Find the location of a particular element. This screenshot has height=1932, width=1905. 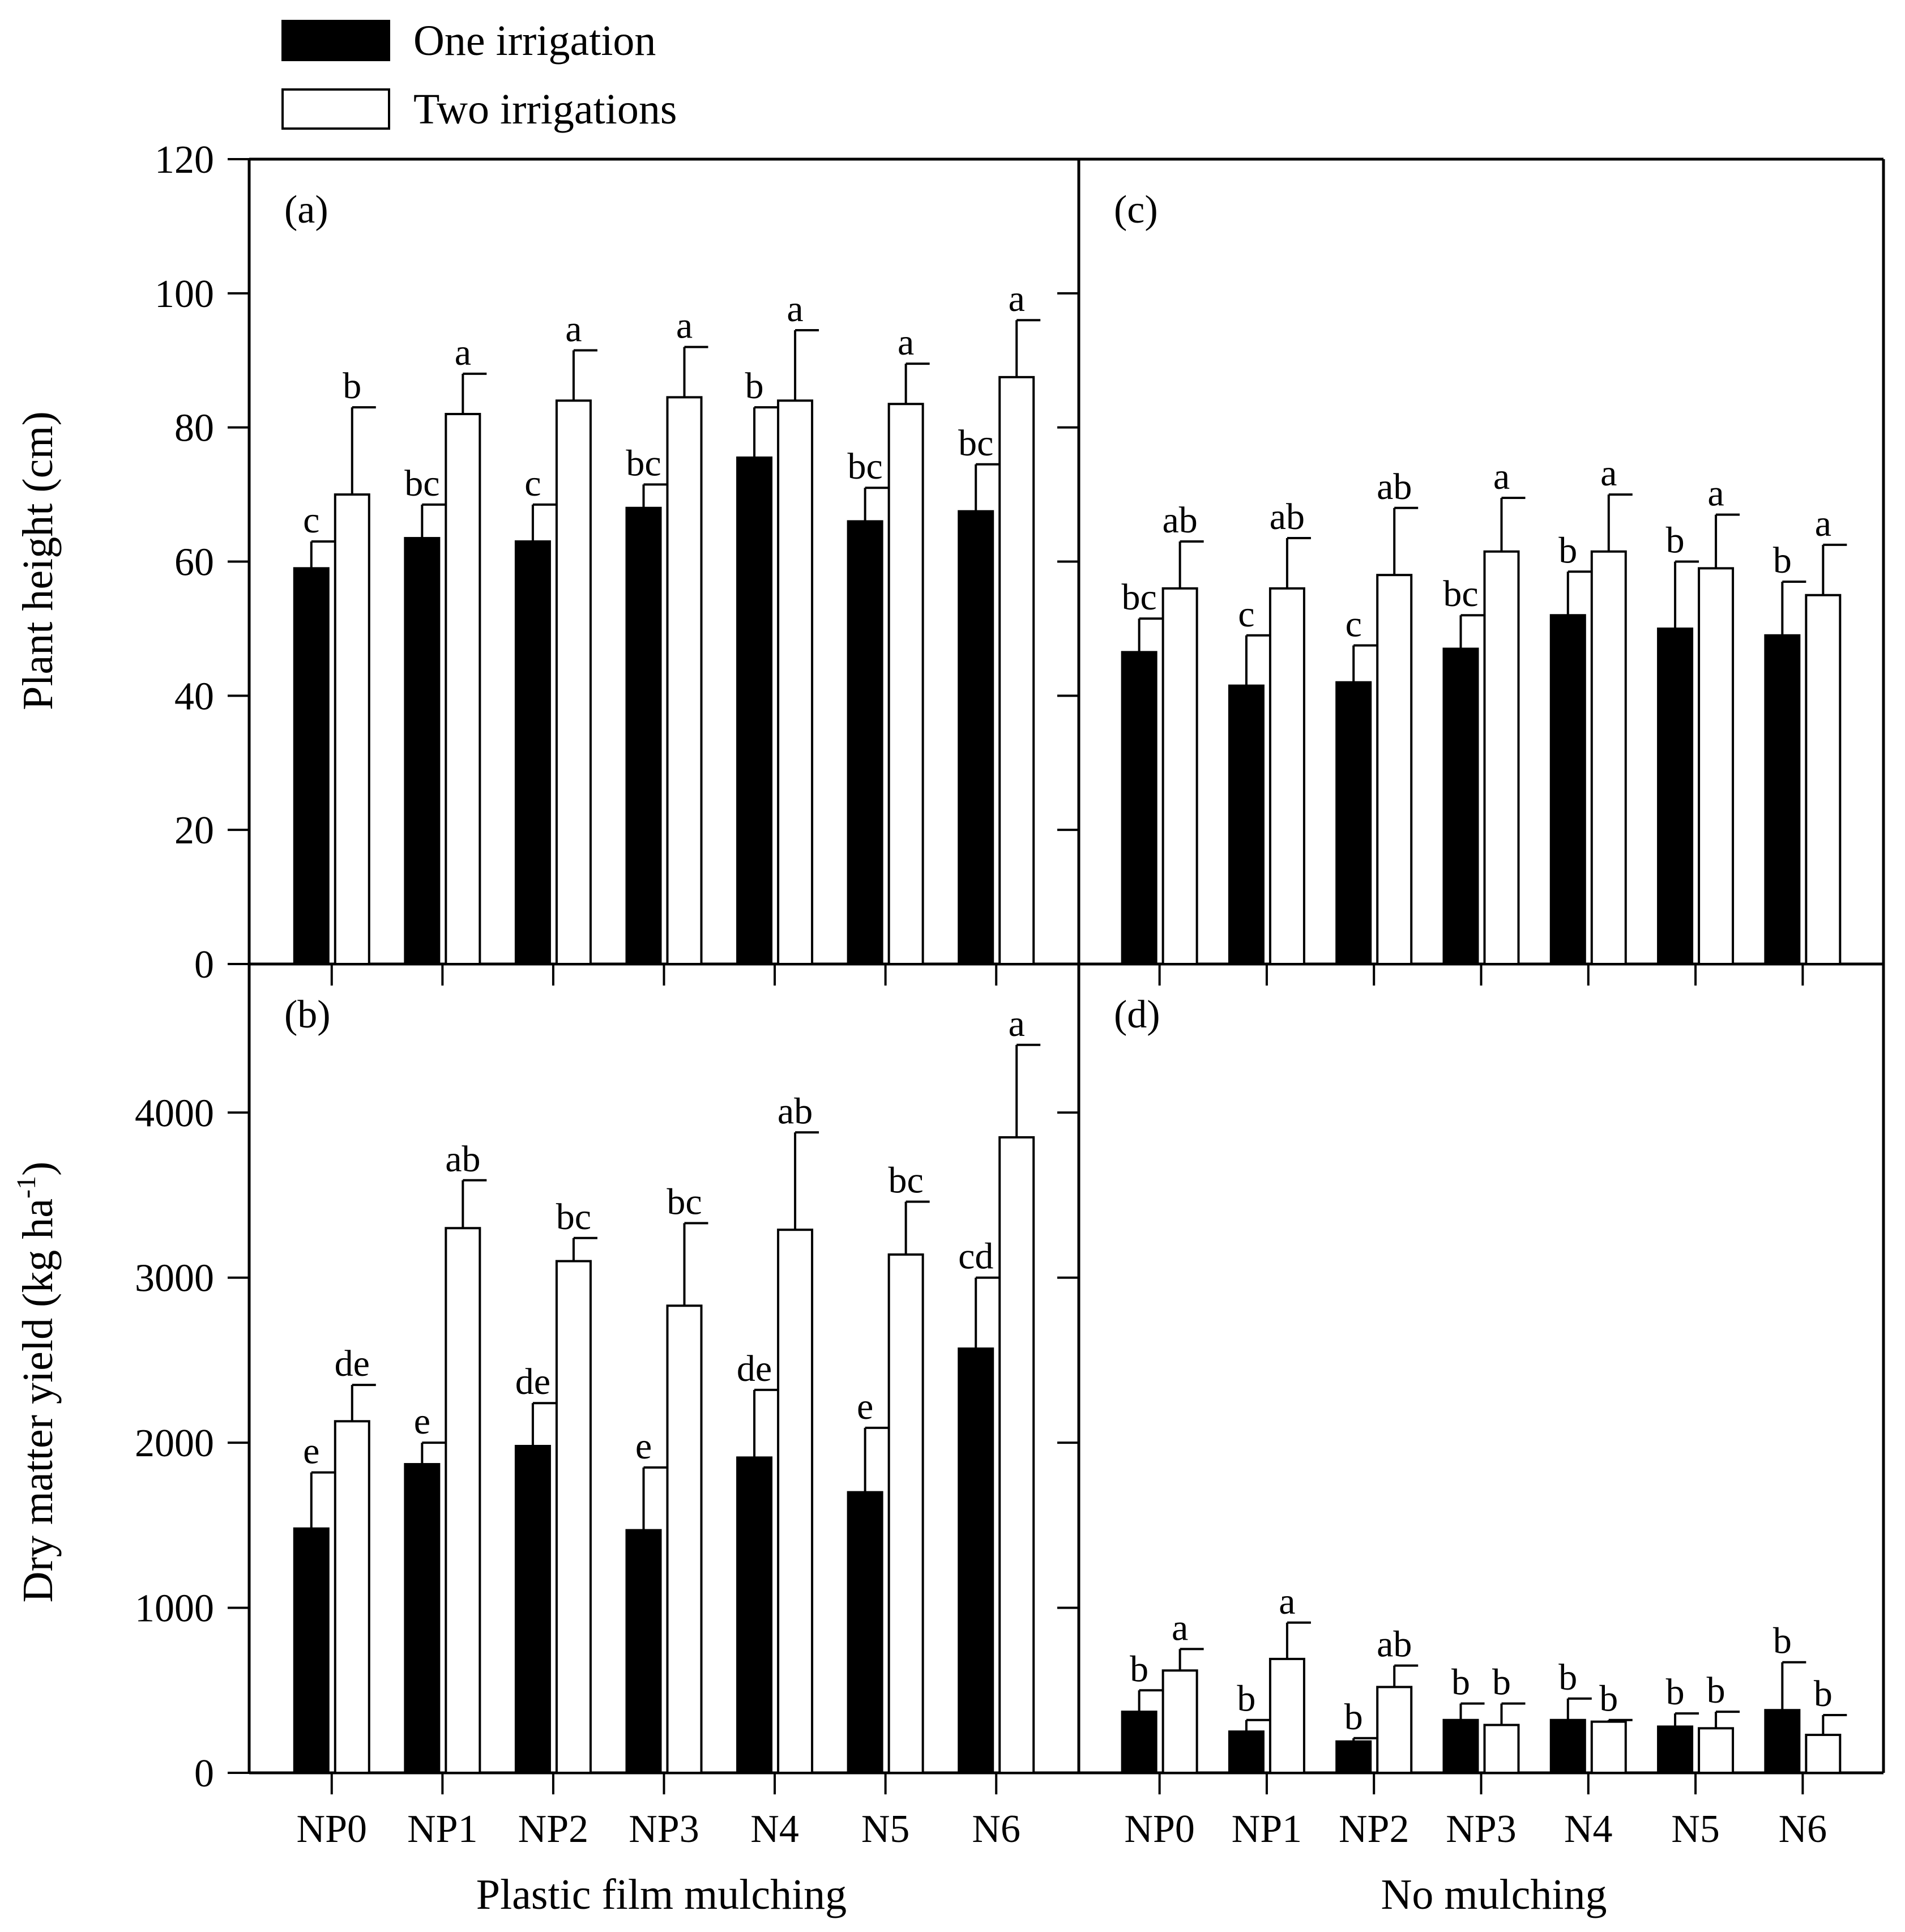

x-category-label: N5 is located at coordinates (1696, 1829).